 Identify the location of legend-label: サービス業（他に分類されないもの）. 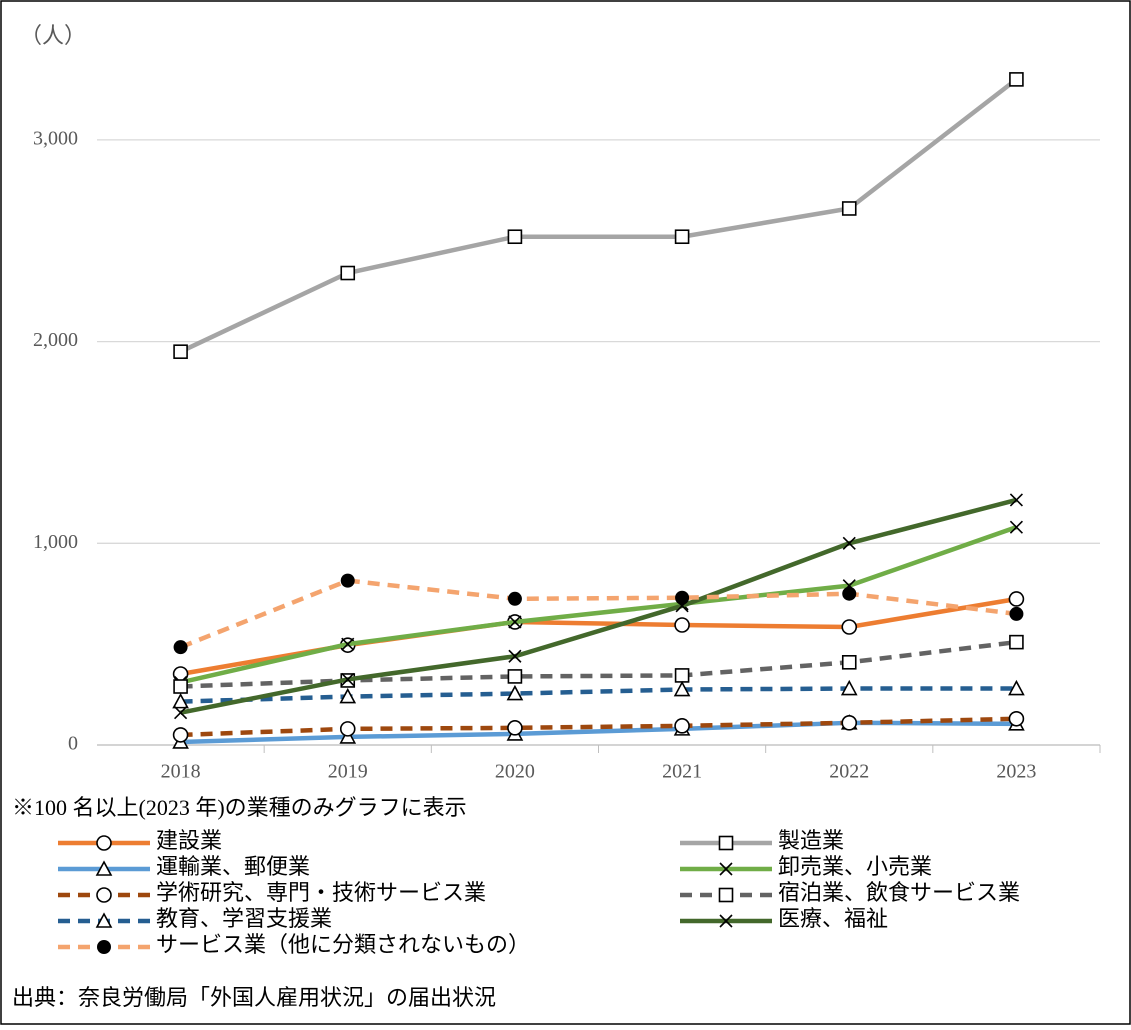
(343, 944).